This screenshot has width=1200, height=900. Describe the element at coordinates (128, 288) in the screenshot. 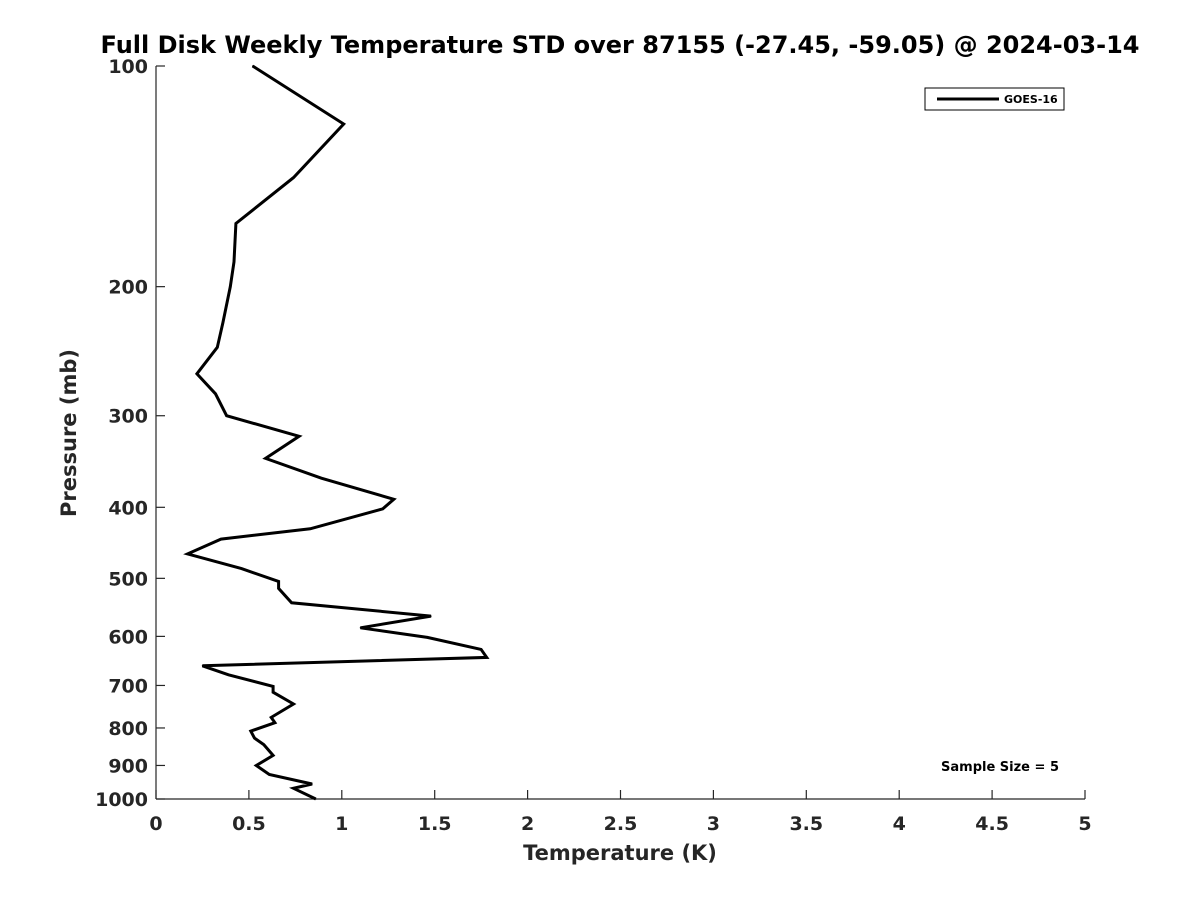

I see `y-tick-label: 200` at that location.